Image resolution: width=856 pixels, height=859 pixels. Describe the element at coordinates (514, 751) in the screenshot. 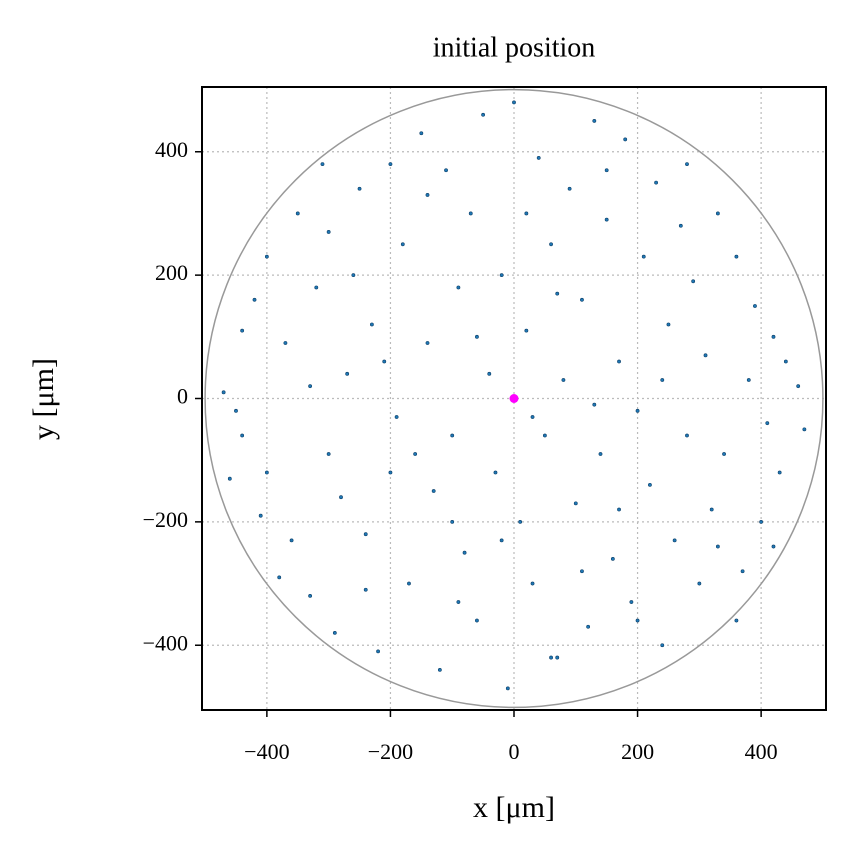

I see `x-tick-label: 0` at that location.